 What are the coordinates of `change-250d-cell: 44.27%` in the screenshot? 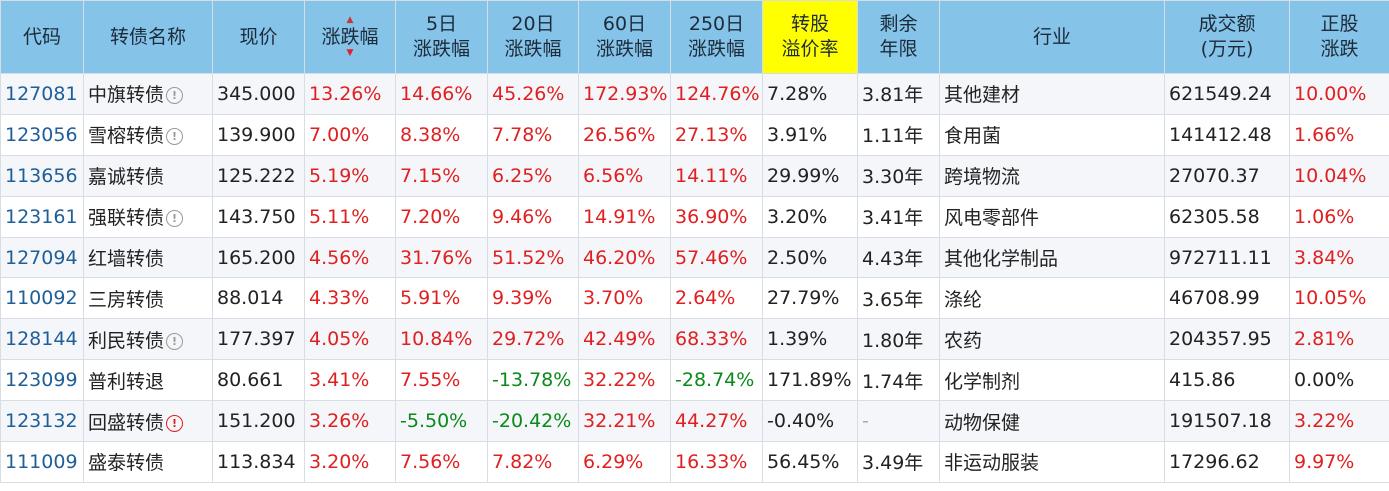 It's located at (716, 421).